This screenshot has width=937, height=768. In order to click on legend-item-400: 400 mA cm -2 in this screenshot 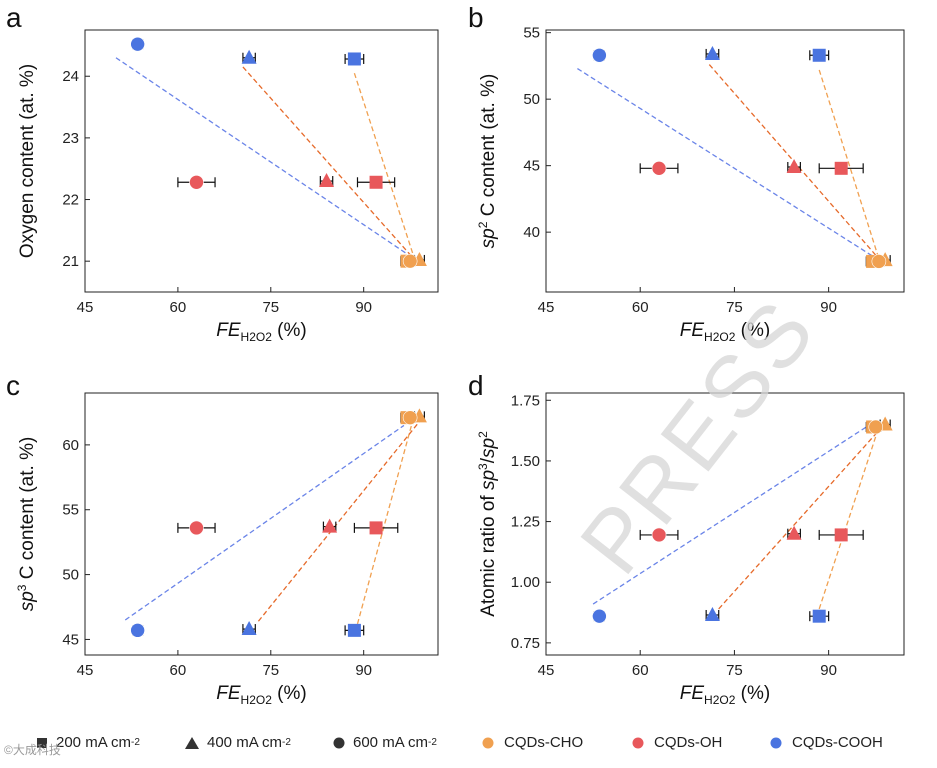, I will do `click(238, 742)`.